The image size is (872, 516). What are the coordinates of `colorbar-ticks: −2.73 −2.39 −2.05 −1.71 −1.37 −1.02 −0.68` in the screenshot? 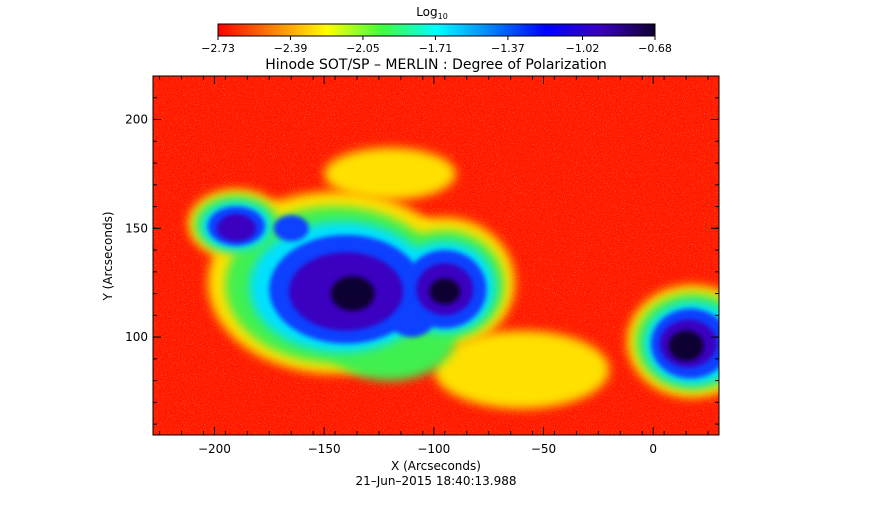 It's located at (436, 45).